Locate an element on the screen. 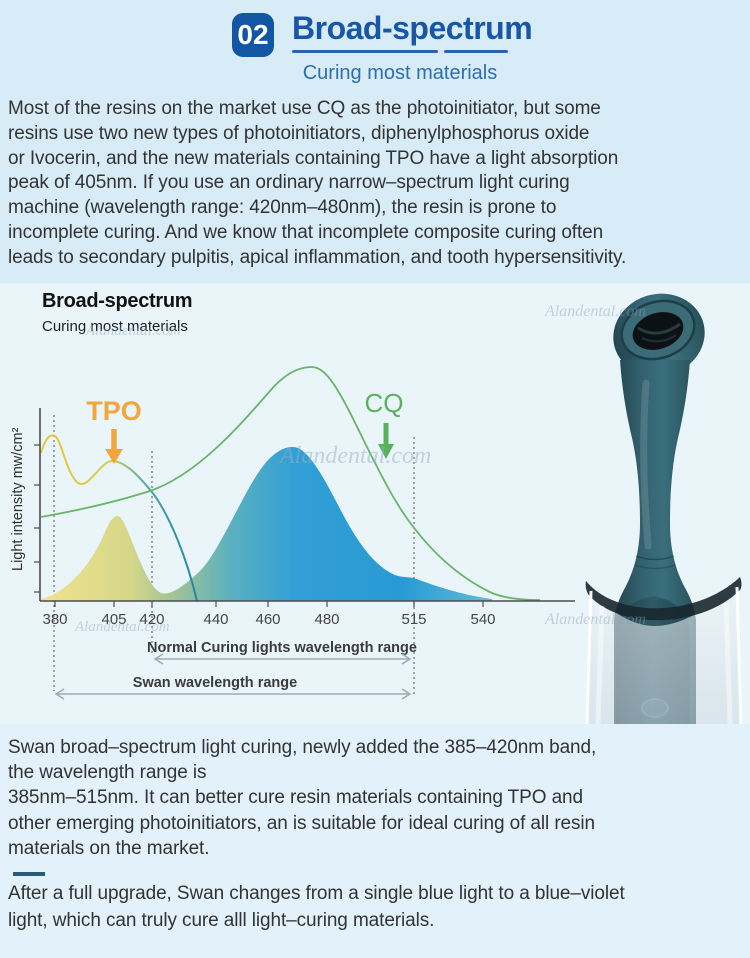 The image size is (750, 958). chart-subtitle: Curing most materials is located at coordinates (115, 326).